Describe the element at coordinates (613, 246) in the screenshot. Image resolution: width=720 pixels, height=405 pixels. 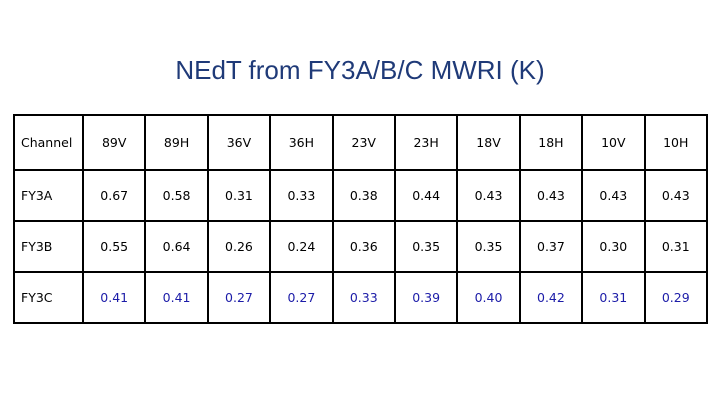
I see `cell-fy3b-10v: 0.30` at that location.